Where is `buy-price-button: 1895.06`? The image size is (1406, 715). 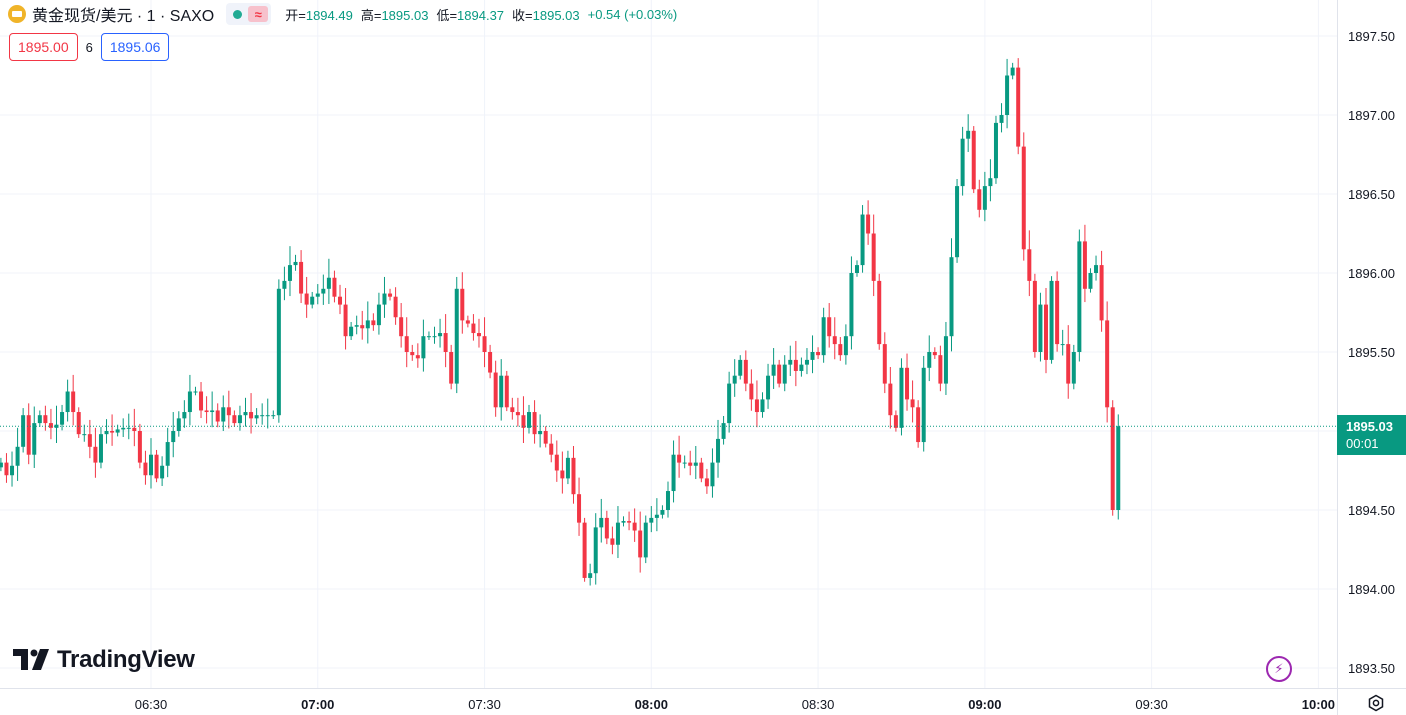 buy-price-button: 1895.06 is located at coordinates (135, 47).